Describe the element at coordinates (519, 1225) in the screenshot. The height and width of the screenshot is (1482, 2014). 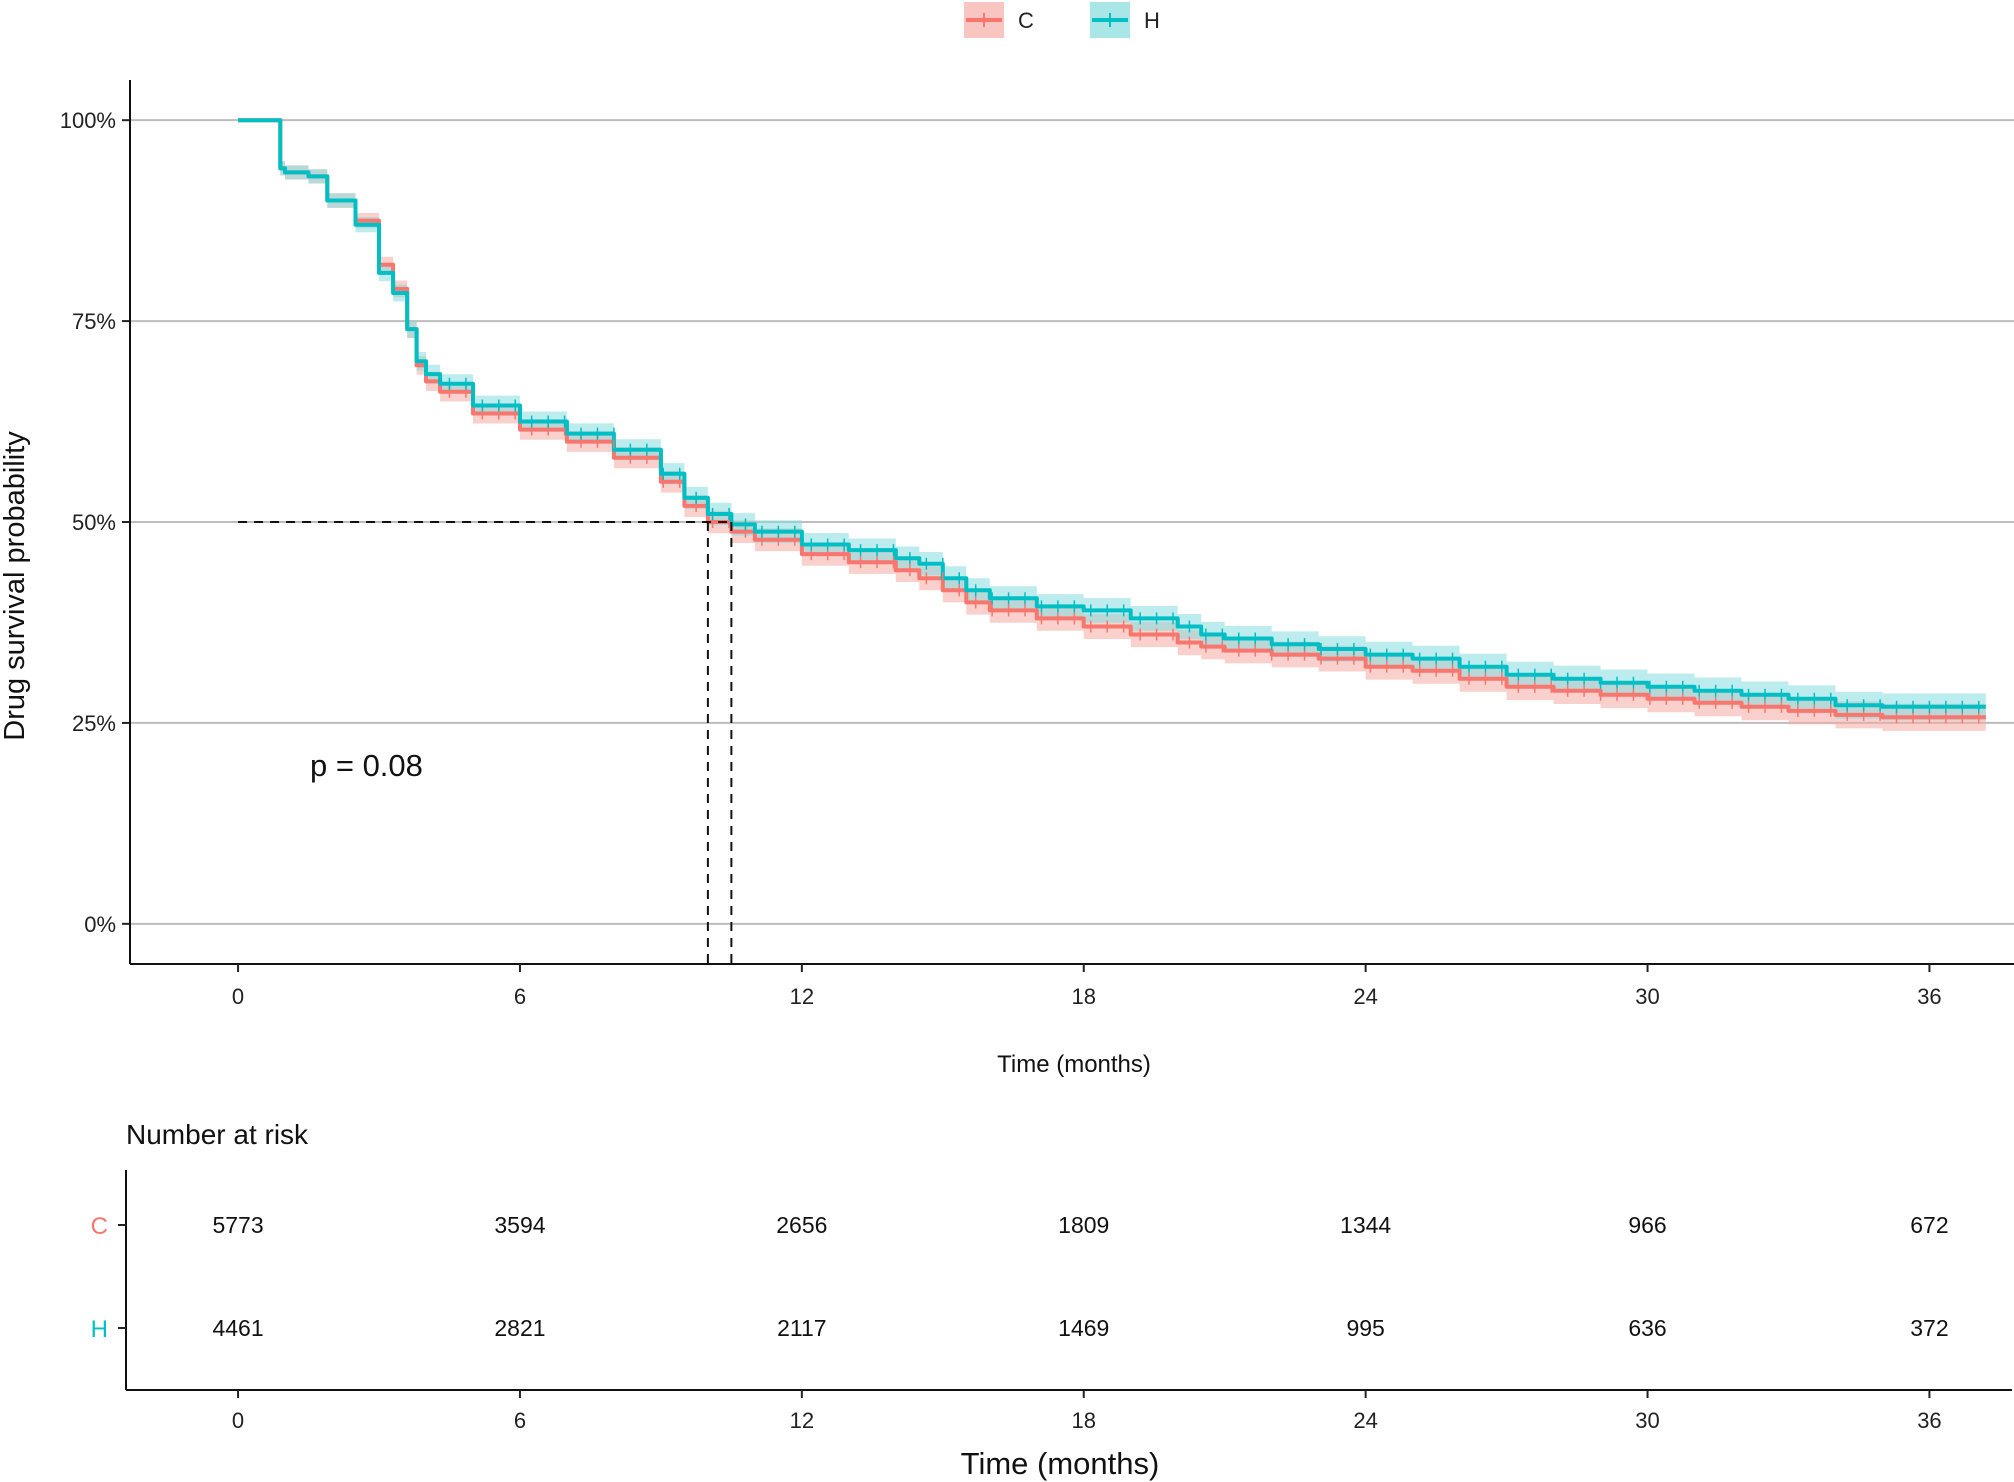
I see `risk-value: 3594` at that location.